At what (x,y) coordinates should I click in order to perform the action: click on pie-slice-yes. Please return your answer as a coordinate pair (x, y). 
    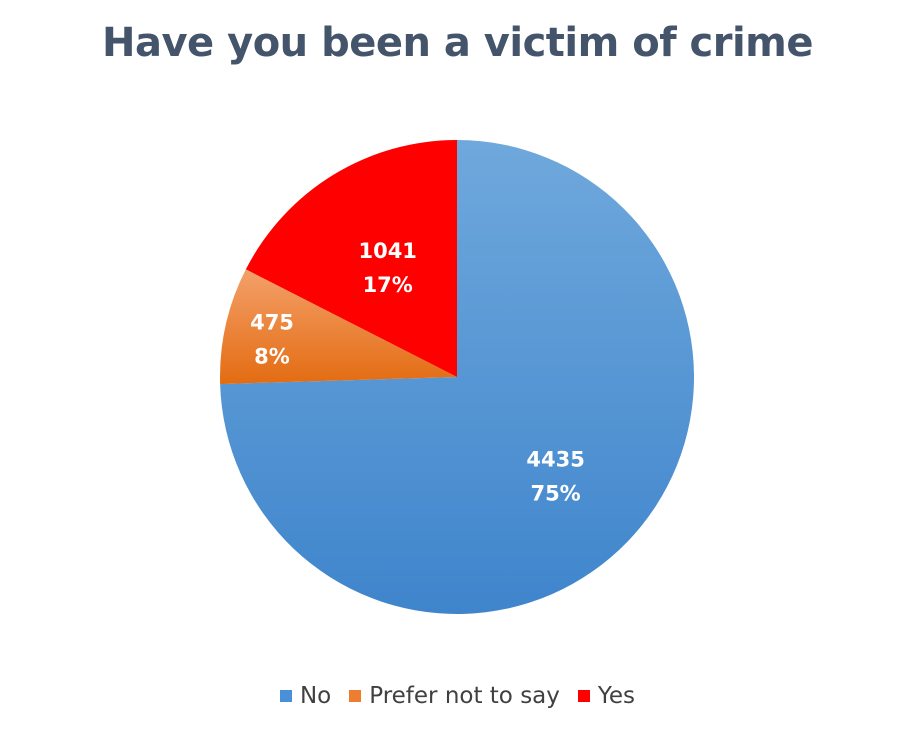
    Looking at the image, I should click on (351, 258).